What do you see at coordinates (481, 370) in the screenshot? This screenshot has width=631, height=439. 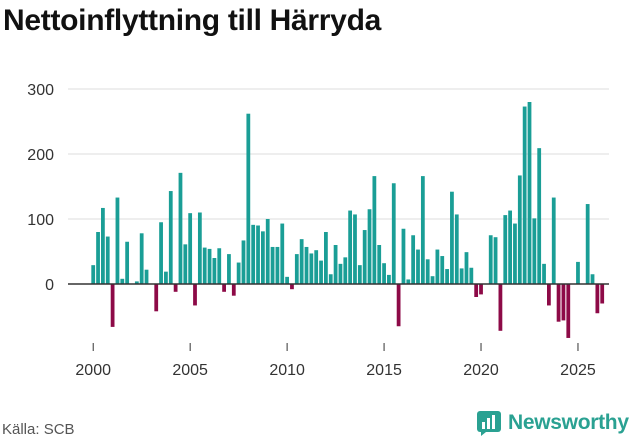 I see `x-tick-label: 2020` at bounding box center [481, 370].